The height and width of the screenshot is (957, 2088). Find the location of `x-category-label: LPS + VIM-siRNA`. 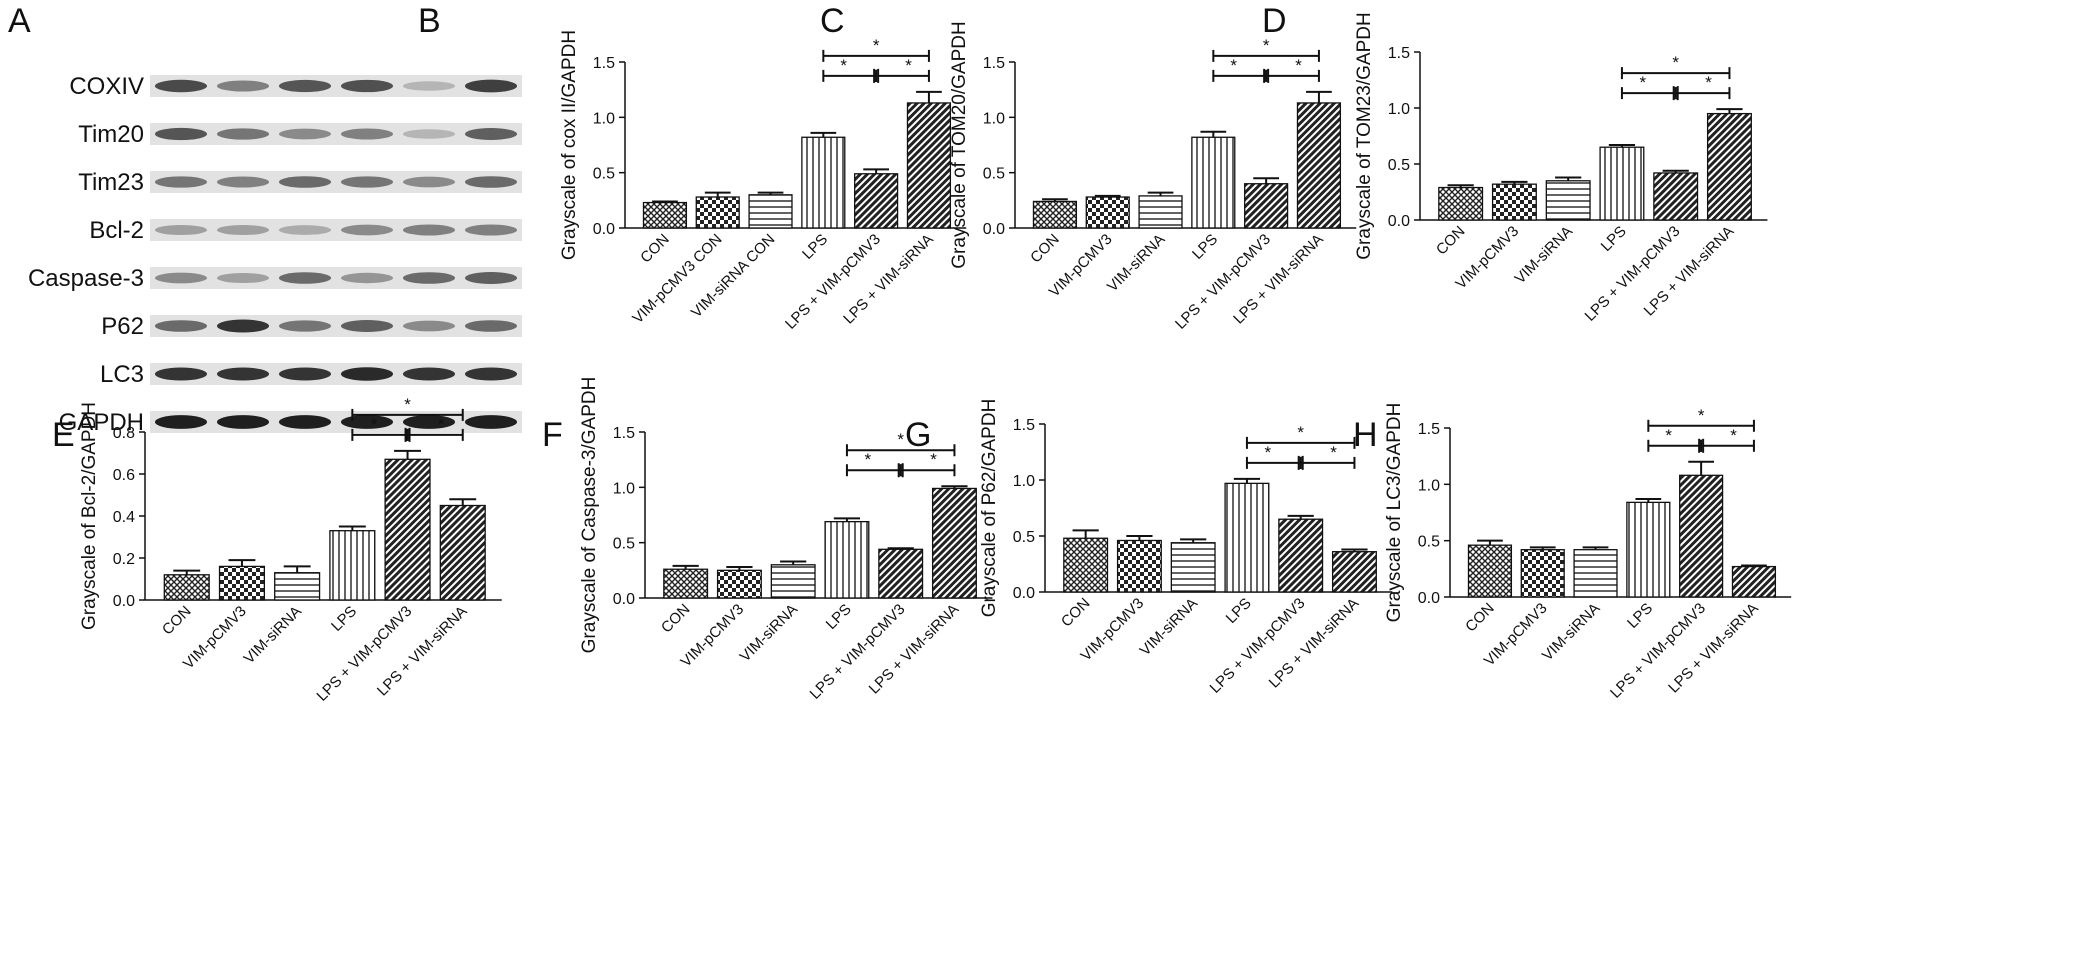

x-category-label: LPS + VIM-siRNA is located at coordinates (914, 649).